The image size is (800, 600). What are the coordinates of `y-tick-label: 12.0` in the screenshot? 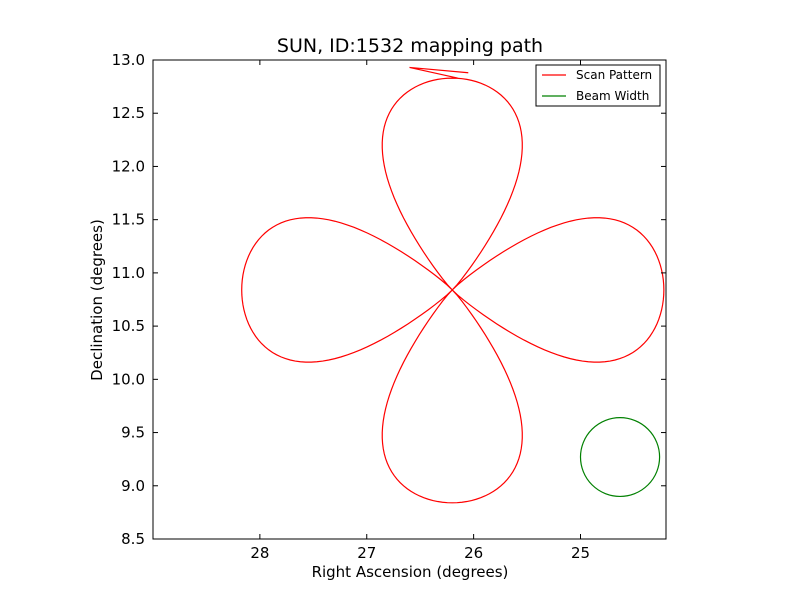 It's located at (128, 166).